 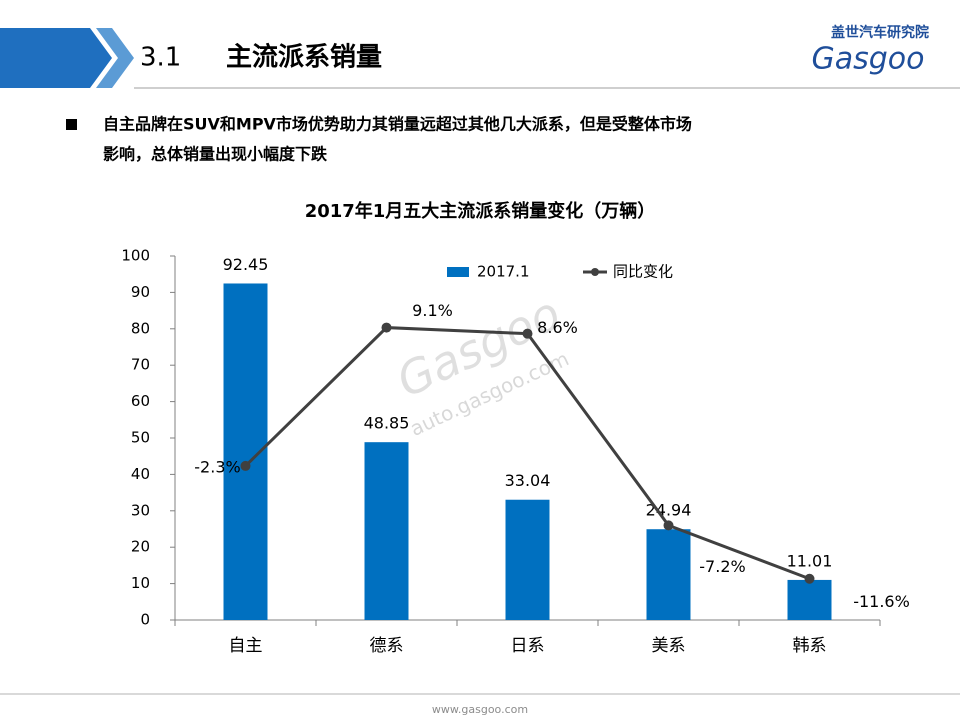 I want to click on legend-swatch-dot, so click(x=595, y=272).